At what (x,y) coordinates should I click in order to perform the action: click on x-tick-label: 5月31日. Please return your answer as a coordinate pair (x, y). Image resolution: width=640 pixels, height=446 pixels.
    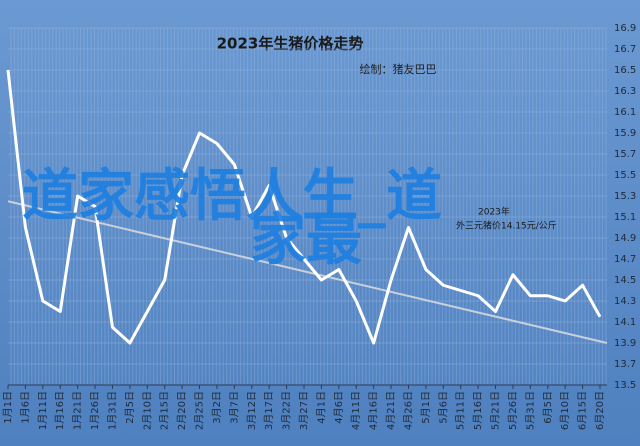
    Looking at the image, I should click on (530, 410).